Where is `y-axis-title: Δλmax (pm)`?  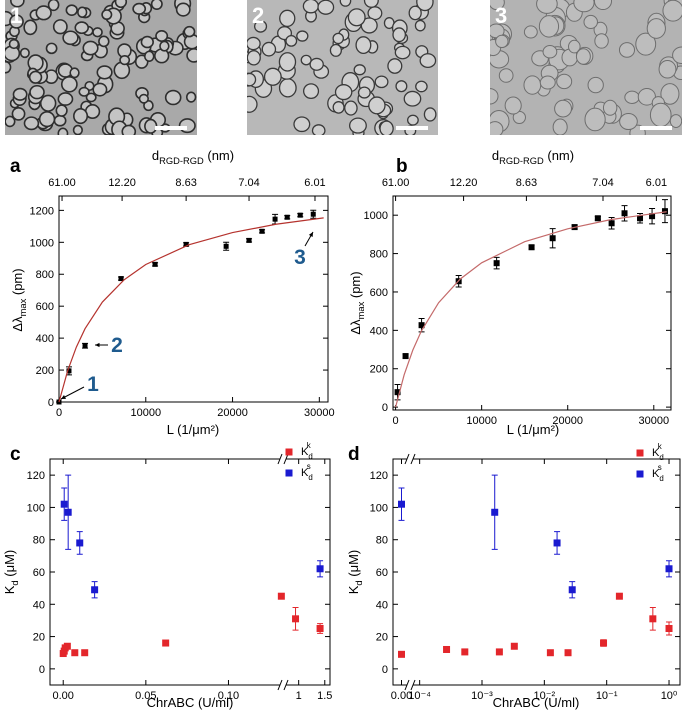
y-axis-title: Δλmax (pm) is located at coordinates (357, 302).